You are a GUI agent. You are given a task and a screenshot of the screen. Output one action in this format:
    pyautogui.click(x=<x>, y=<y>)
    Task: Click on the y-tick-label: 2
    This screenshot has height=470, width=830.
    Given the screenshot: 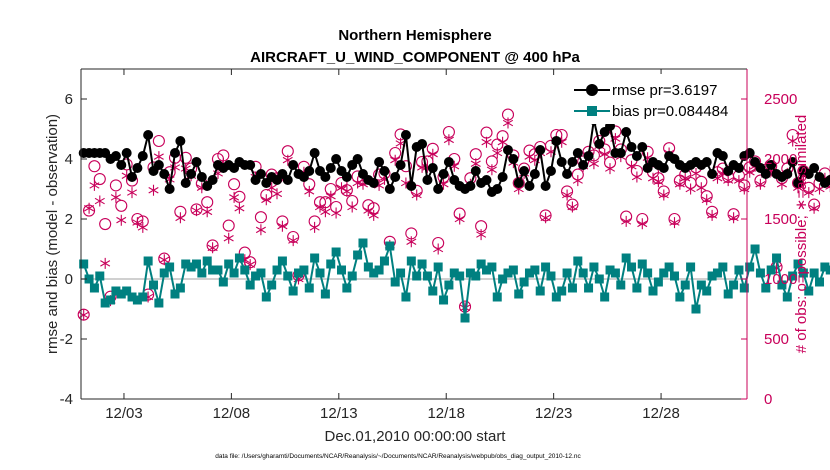 What is the action you would take?
    pyautogui.click(x=69, y=219)
    